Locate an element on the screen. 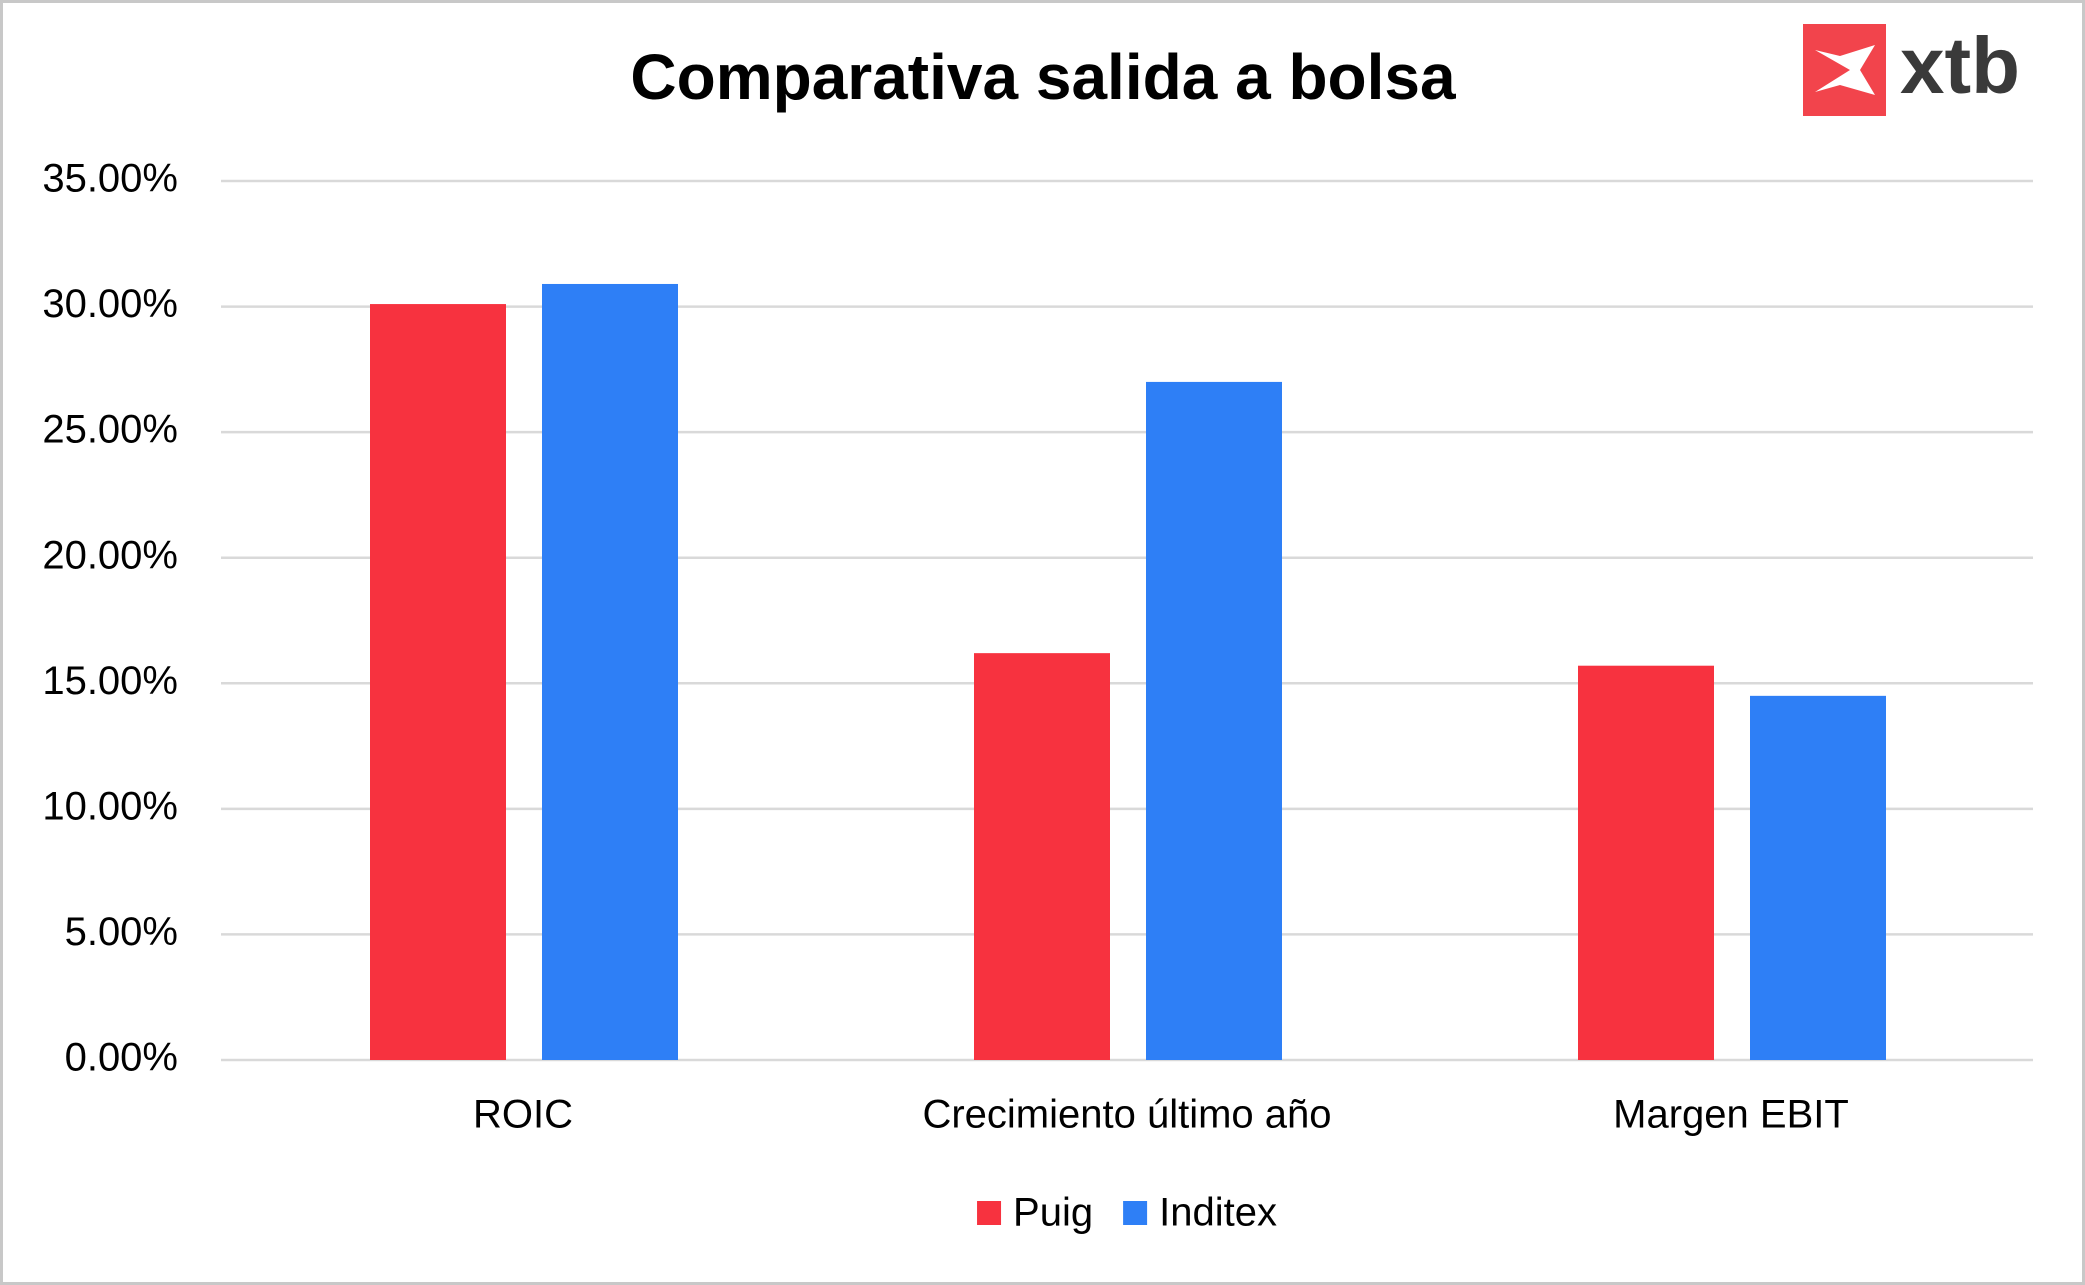 The height and width of the screenshot is (1285, 2085). y-tick-label: 20.00% is located at coordinates (110, 555).